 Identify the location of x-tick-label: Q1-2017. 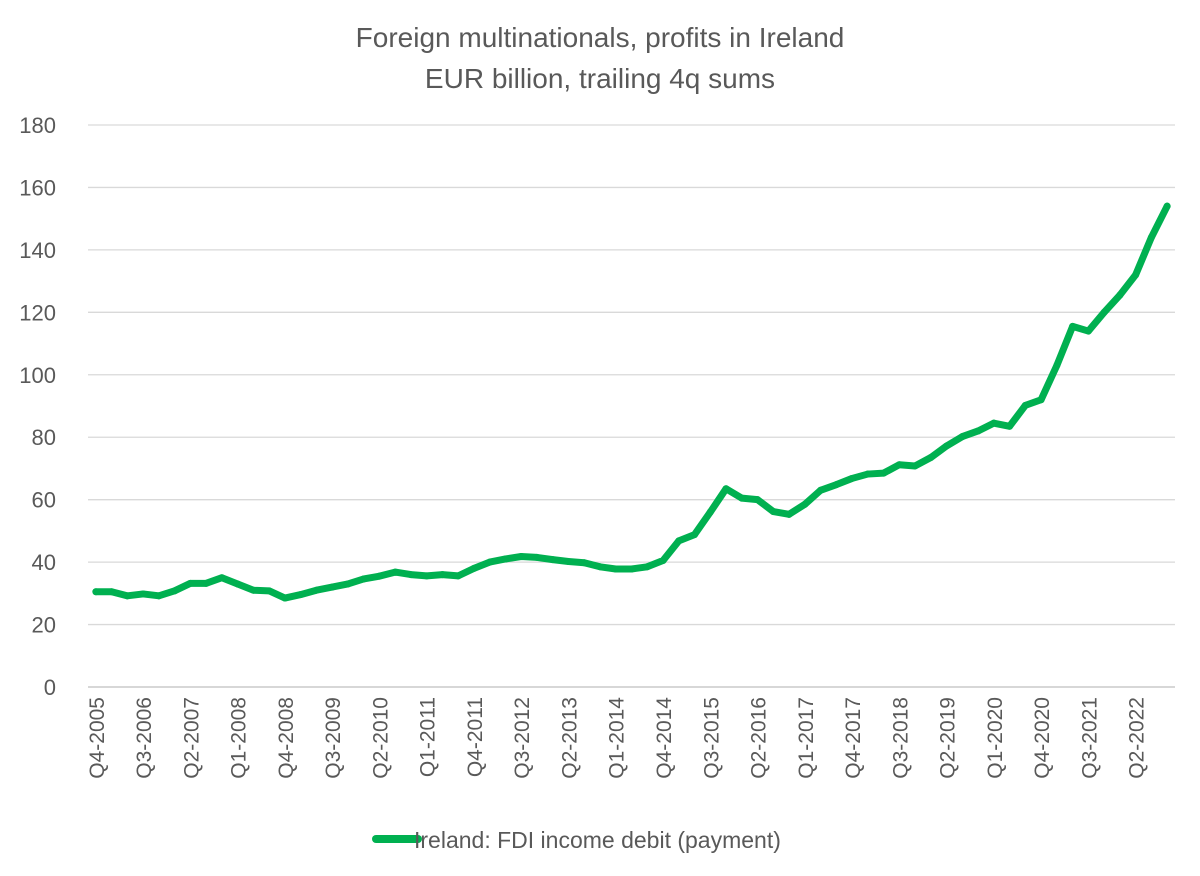
(806, 738).